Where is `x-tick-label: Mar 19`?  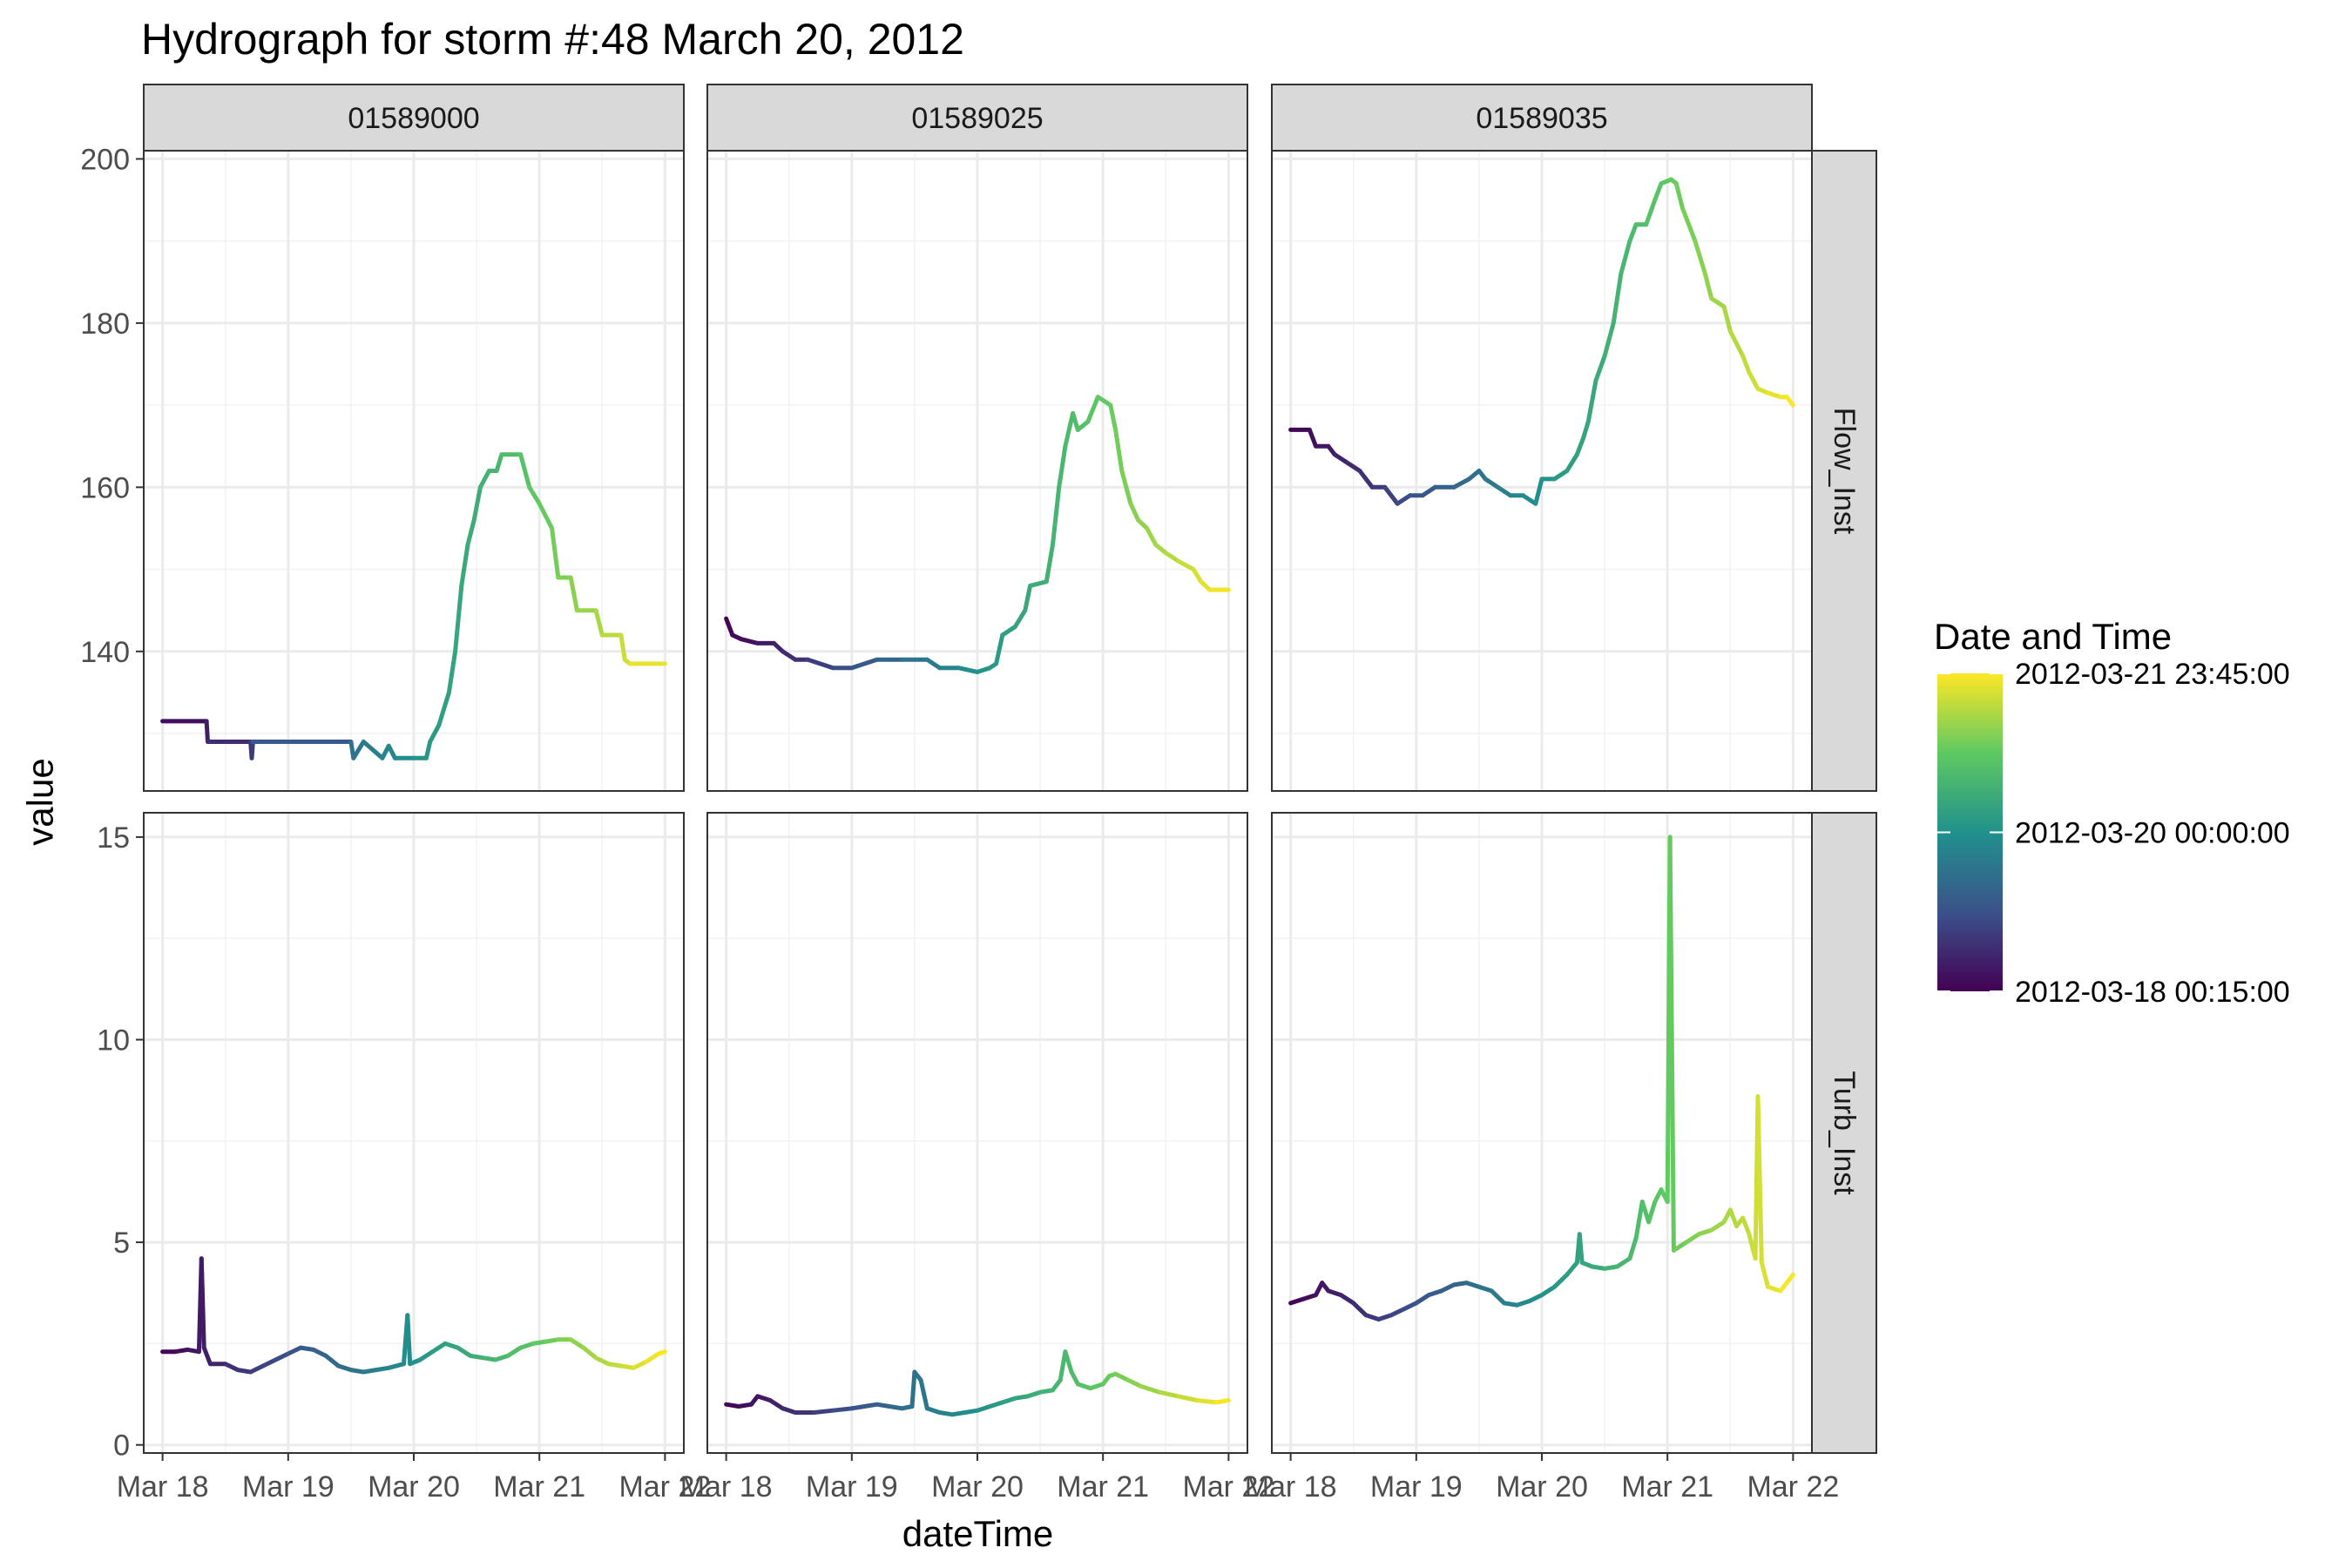 x-tick-label: Mar 19 is located at coordinates (288, 1487).